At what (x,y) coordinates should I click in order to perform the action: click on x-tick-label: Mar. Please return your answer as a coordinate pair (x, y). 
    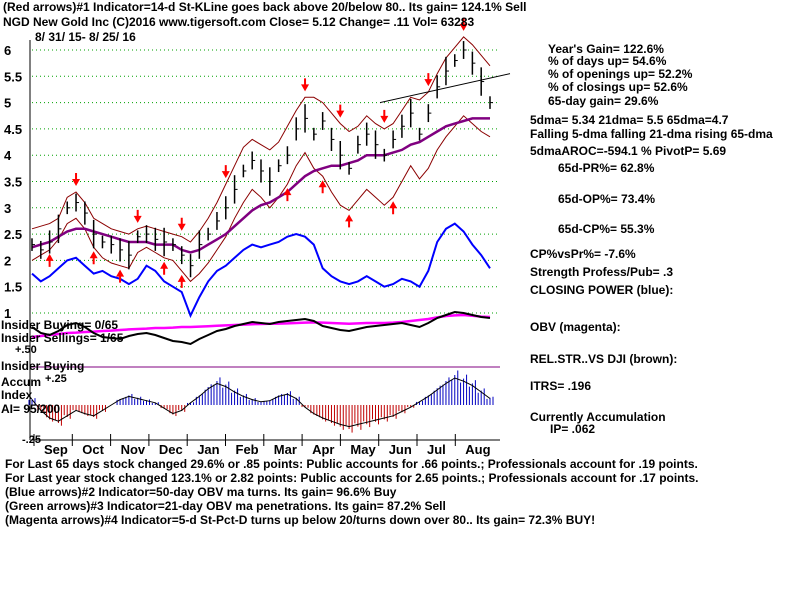
    Looking at the image, I should click on (285, 449).